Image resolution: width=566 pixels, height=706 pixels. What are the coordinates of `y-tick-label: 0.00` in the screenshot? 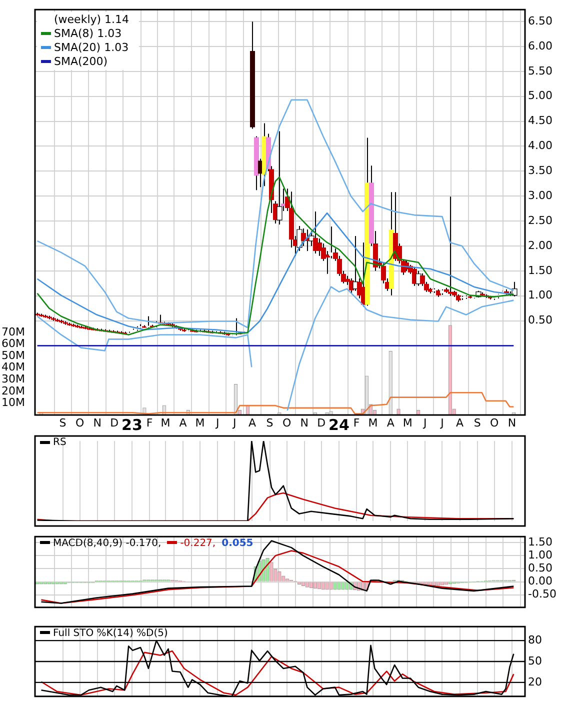 It's located at (540, 581).